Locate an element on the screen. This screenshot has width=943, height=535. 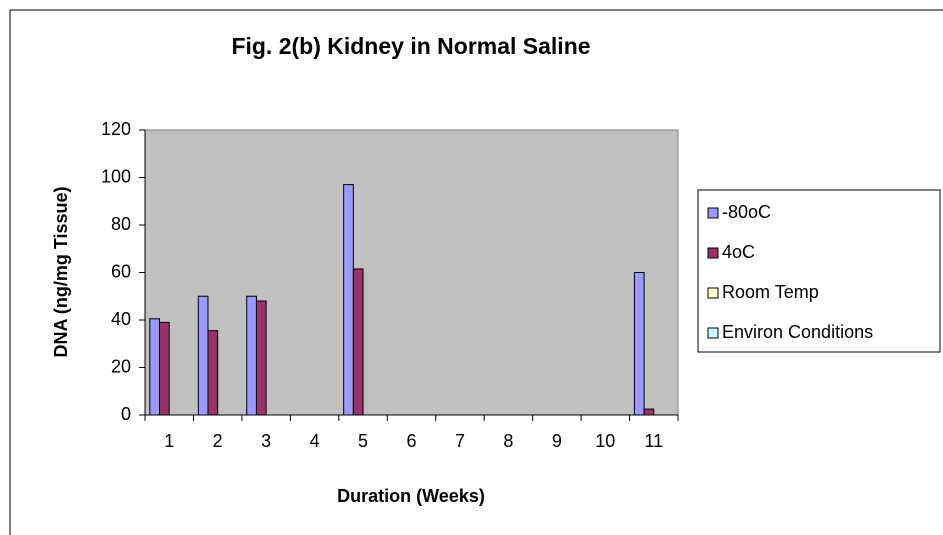
x-tick-label: 10 is located at coordinates (605, 441).